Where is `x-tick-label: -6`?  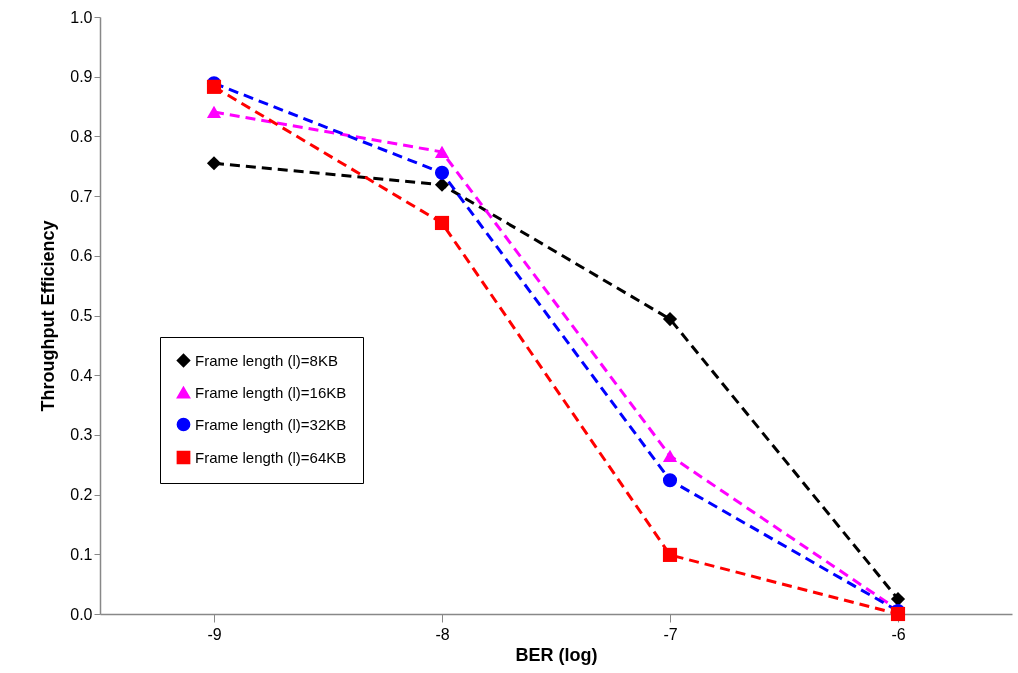
x-tick-label: -6 is located at coordinates (898, 634).